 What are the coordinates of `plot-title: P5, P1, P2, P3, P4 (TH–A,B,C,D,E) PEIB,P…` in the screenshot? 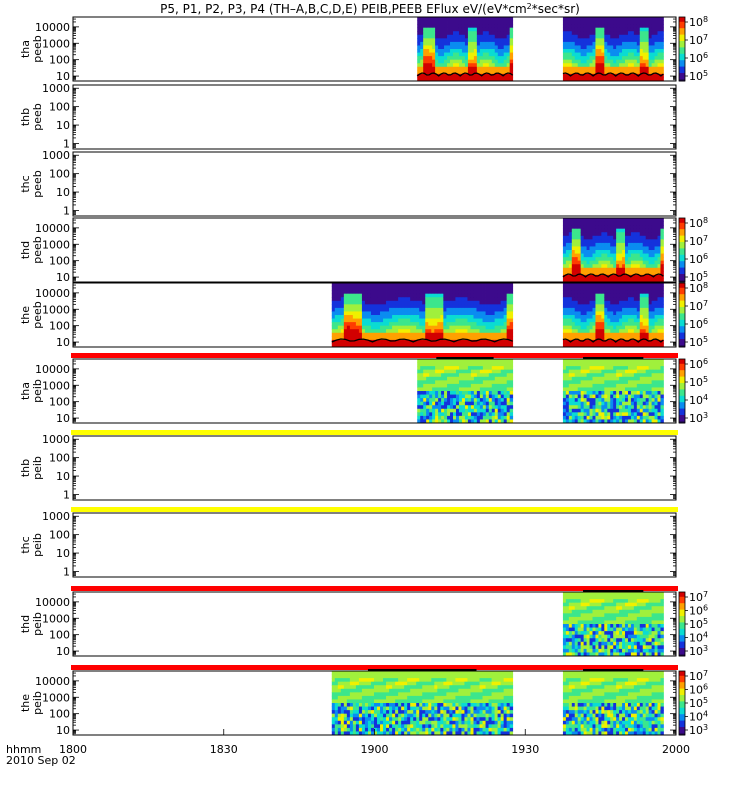 It's located at (370, 9).